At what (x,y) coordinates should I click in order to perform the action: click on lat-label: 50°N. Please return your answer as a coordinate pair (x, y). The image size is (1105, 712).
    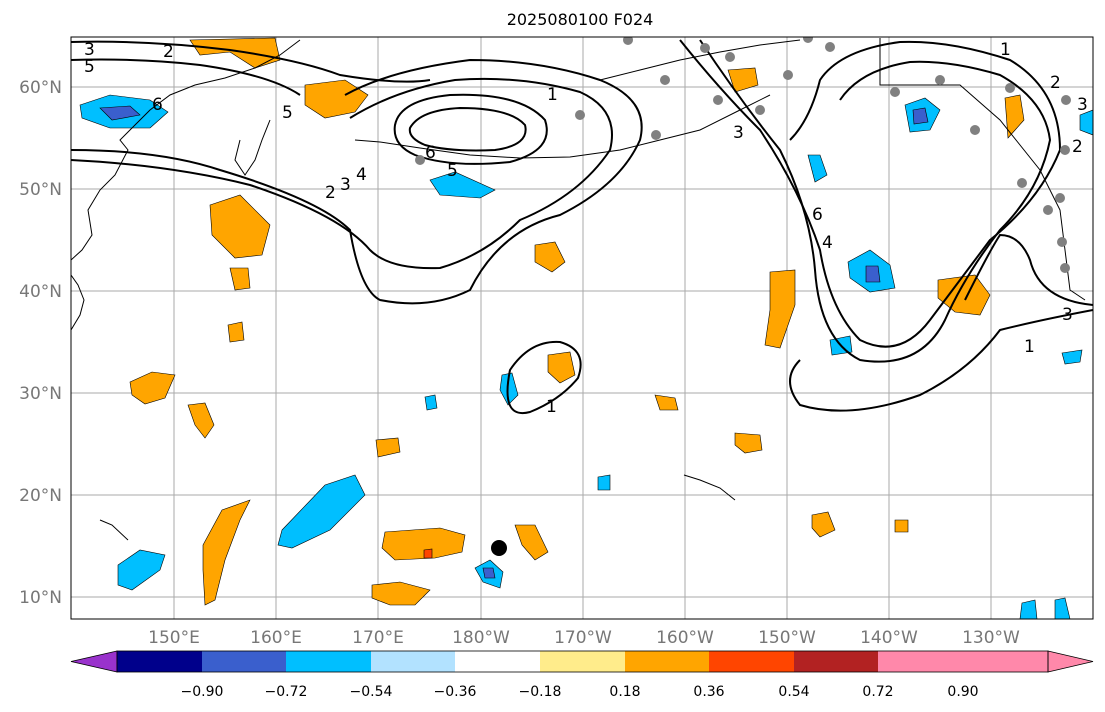
    Looking at the image, I should click on (40, 190).